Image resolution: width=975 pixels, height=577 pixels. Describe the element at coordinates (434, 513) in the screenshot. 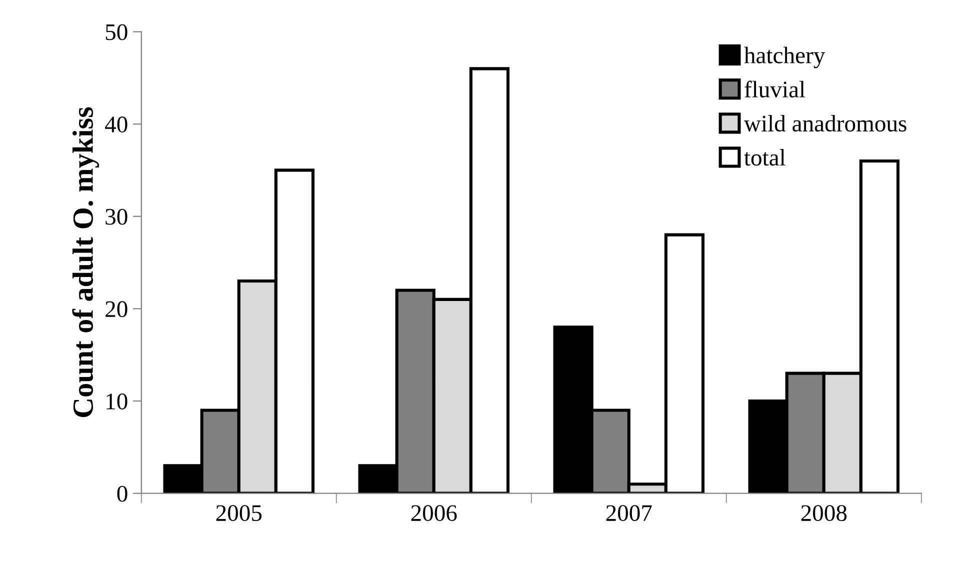

I see `x-tick-label: 2006` at that location.